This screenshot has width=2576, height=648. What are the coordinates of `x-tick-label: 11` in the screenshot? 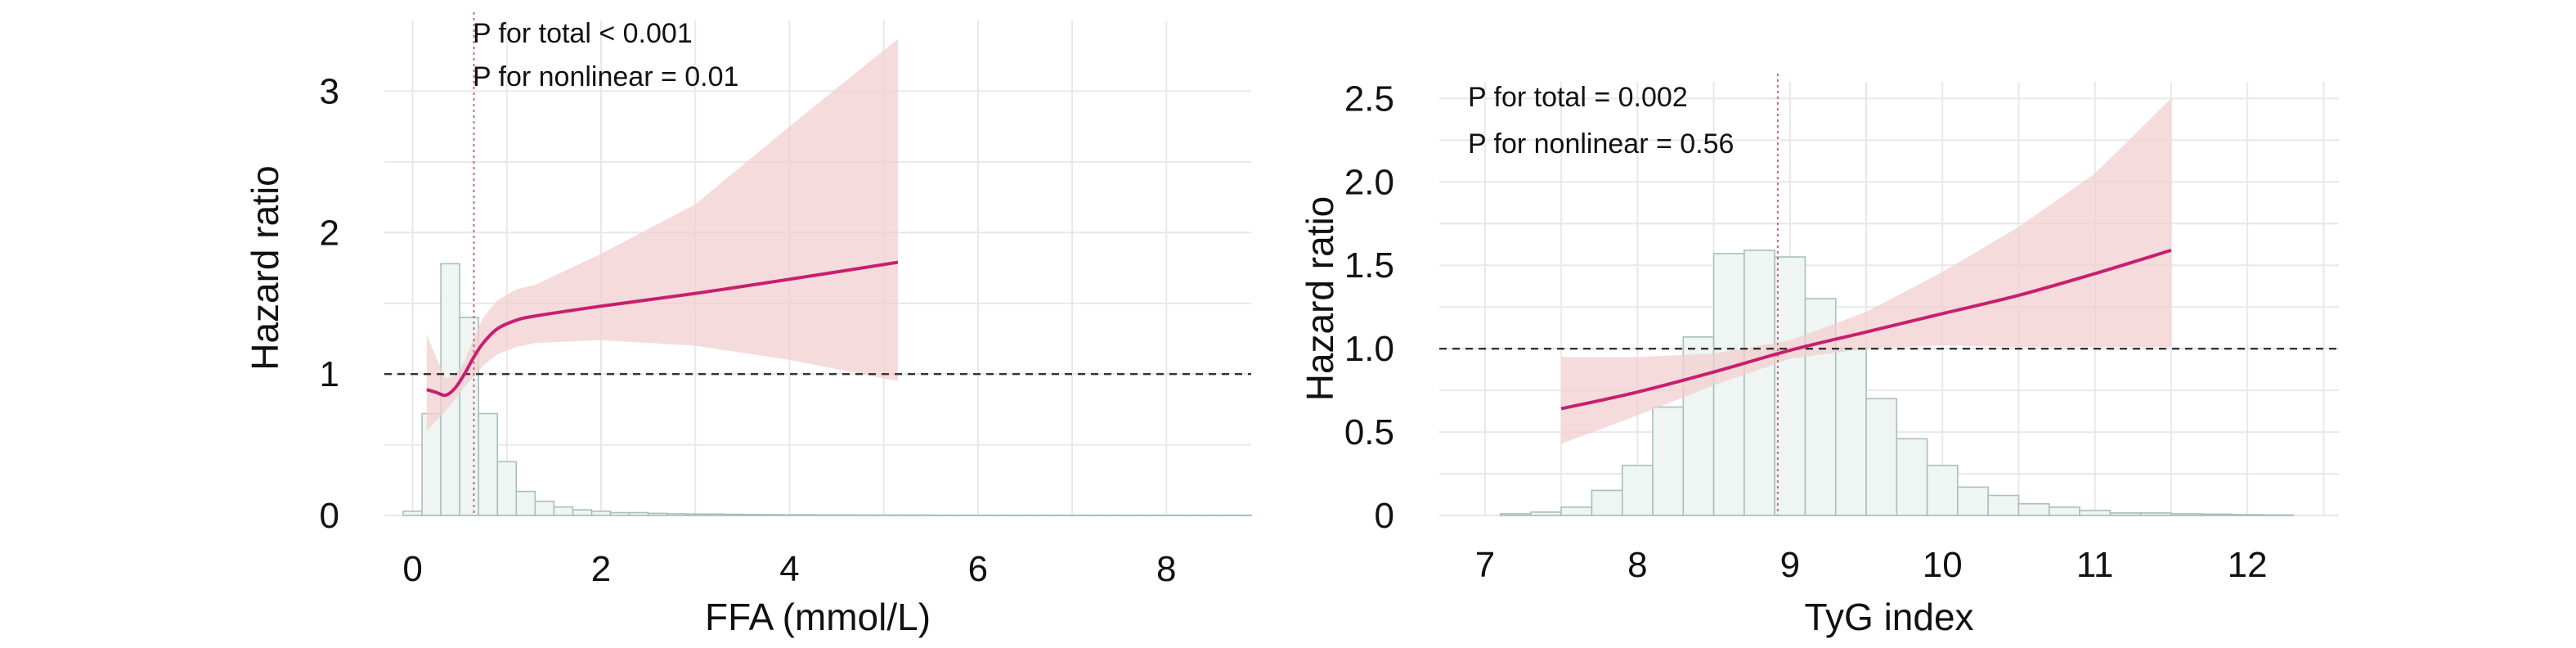 It's located at (2095, 565).